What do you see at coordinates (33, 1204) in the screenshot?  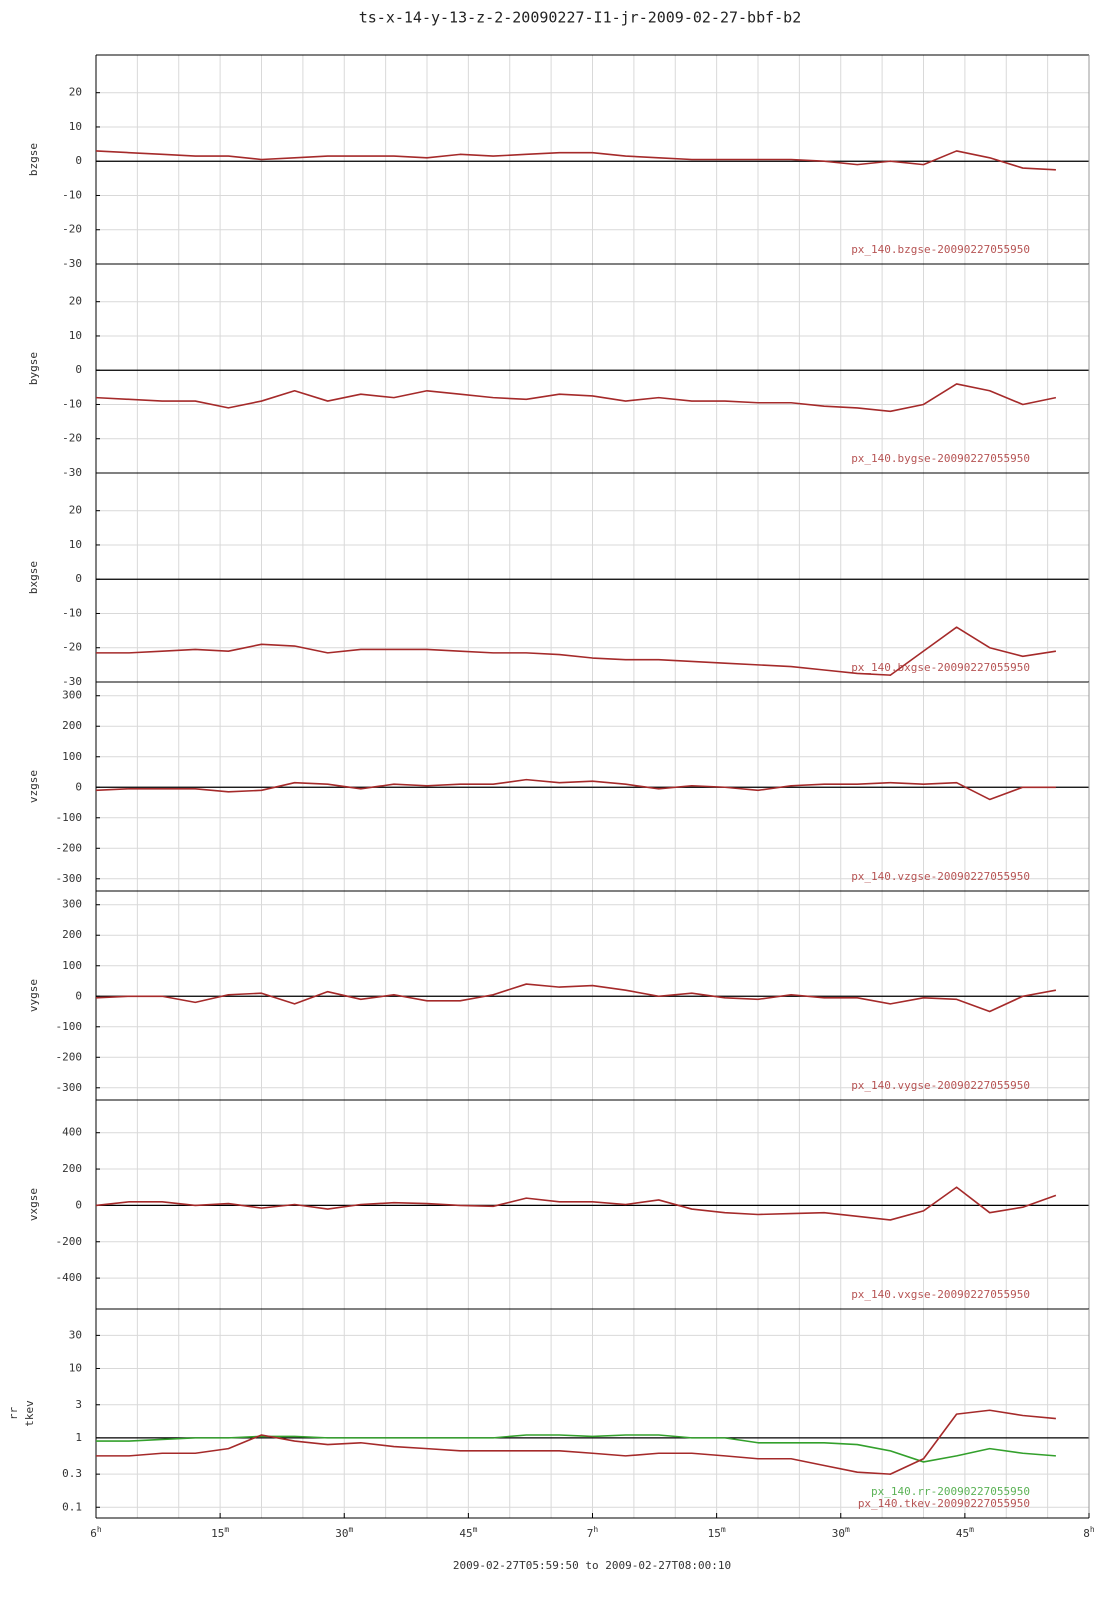 I see `y-axis-label: vxgse` at bounding box center [33, 1204].